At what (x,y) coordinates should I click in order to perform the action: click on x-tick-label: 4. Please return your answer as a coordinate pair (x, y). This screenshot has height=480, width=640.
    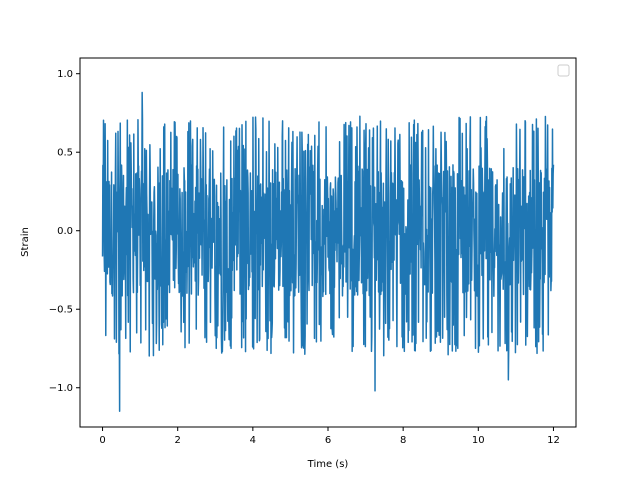
    Looking at the image, I should click on (253, 440).